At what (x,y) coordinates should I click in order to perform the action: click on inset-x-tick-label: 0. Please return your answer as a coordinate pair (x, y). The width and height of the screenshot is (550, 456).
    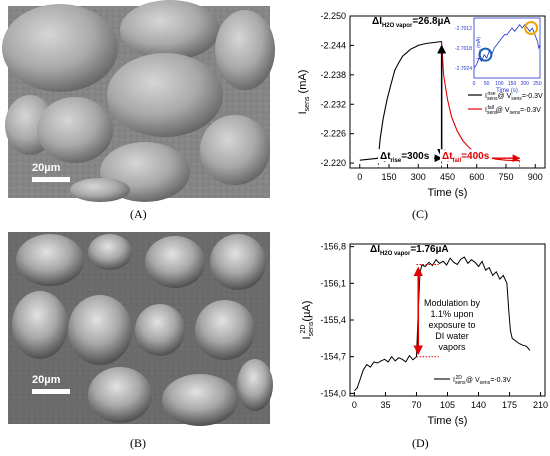
    Looking at the image, I should click on (474, 84).